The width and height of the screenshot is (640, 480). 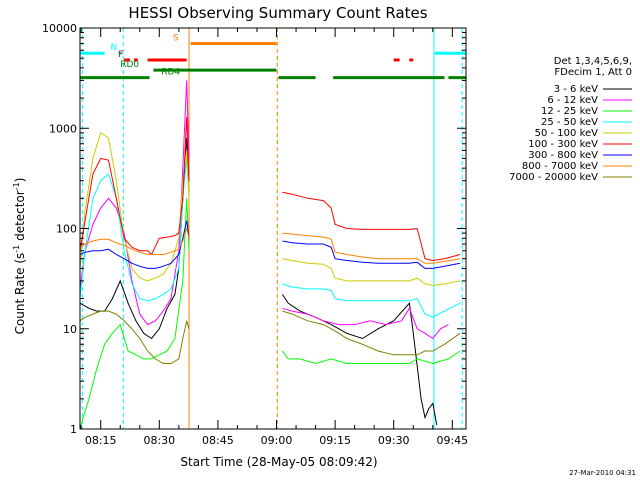 I want to click on x-tick-label-6: 09:45, so click(x=452, y=440).